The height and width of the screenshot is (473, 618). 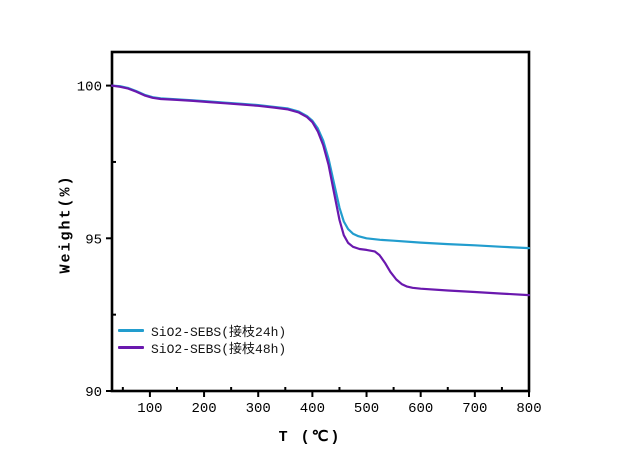 What do you see at coordinates (66, 224) in the screenshot?
I see `y-axis-title: Weight(%)` at bounding box center [66, 224].